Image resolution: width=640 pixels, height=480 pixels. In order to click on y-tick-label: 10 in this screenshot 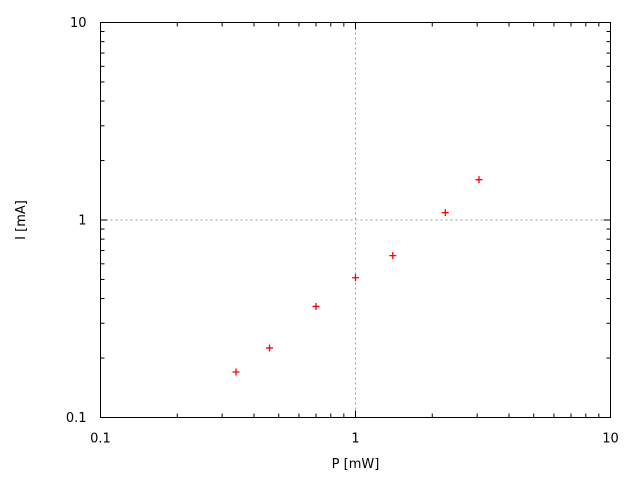, I will do `click(78, 23)`.